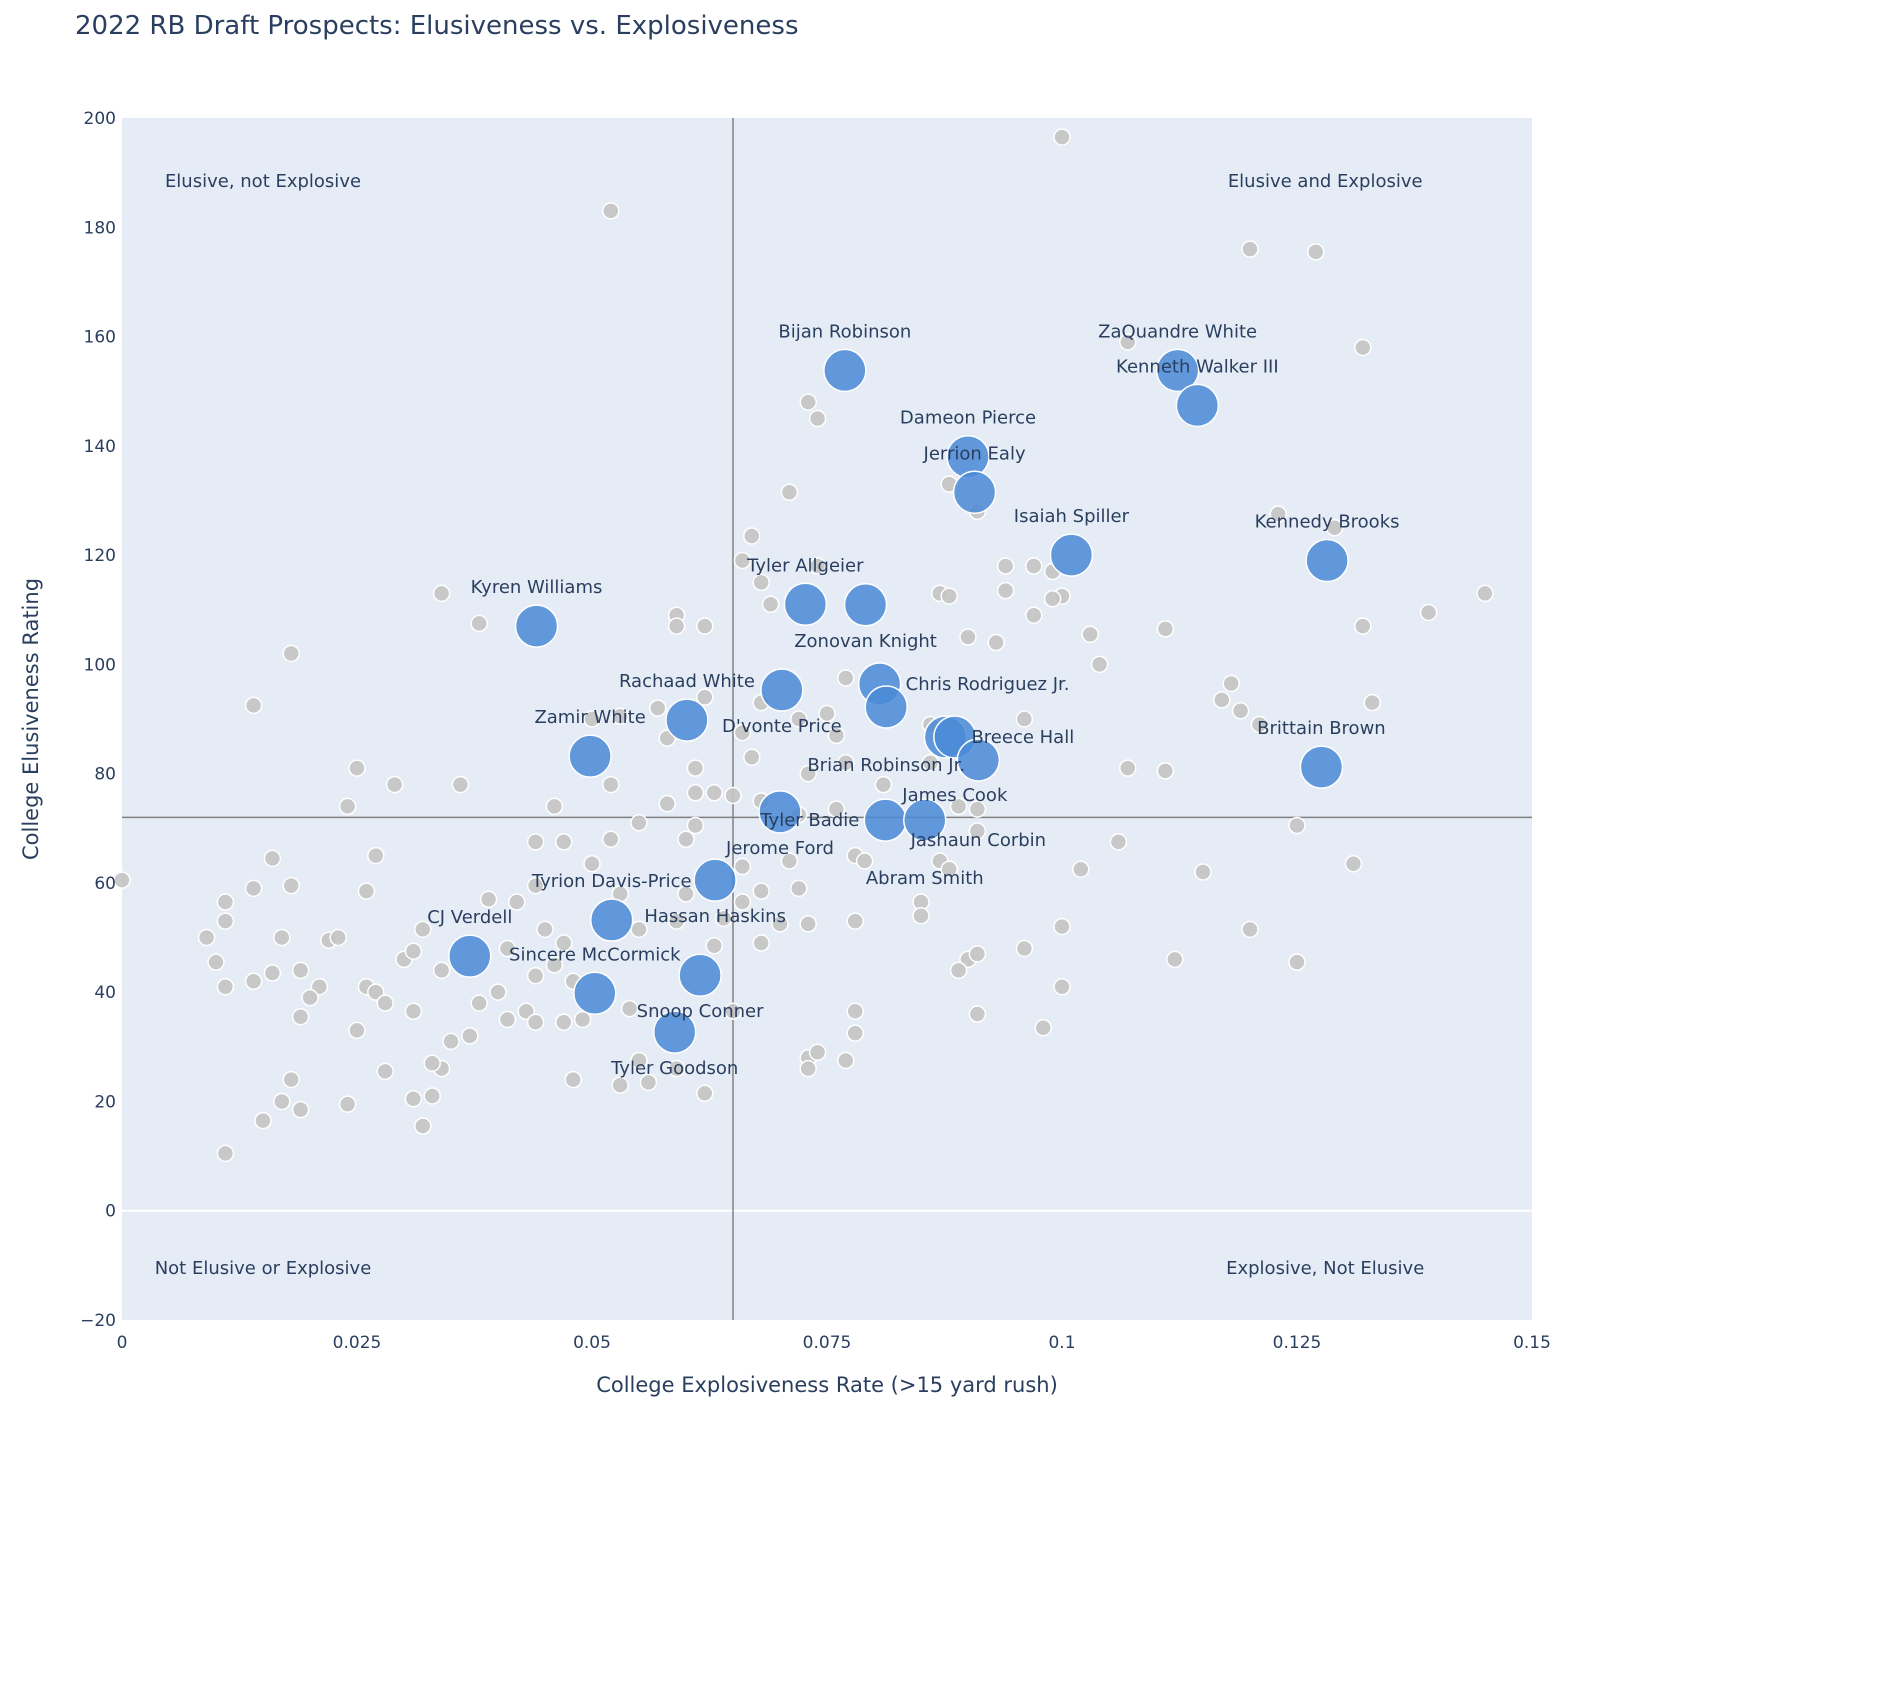  What do you see at coordinates (98, 1321) in the screenshot?
I see `y-tick-label: −20` at bounding box center [98, 1321].